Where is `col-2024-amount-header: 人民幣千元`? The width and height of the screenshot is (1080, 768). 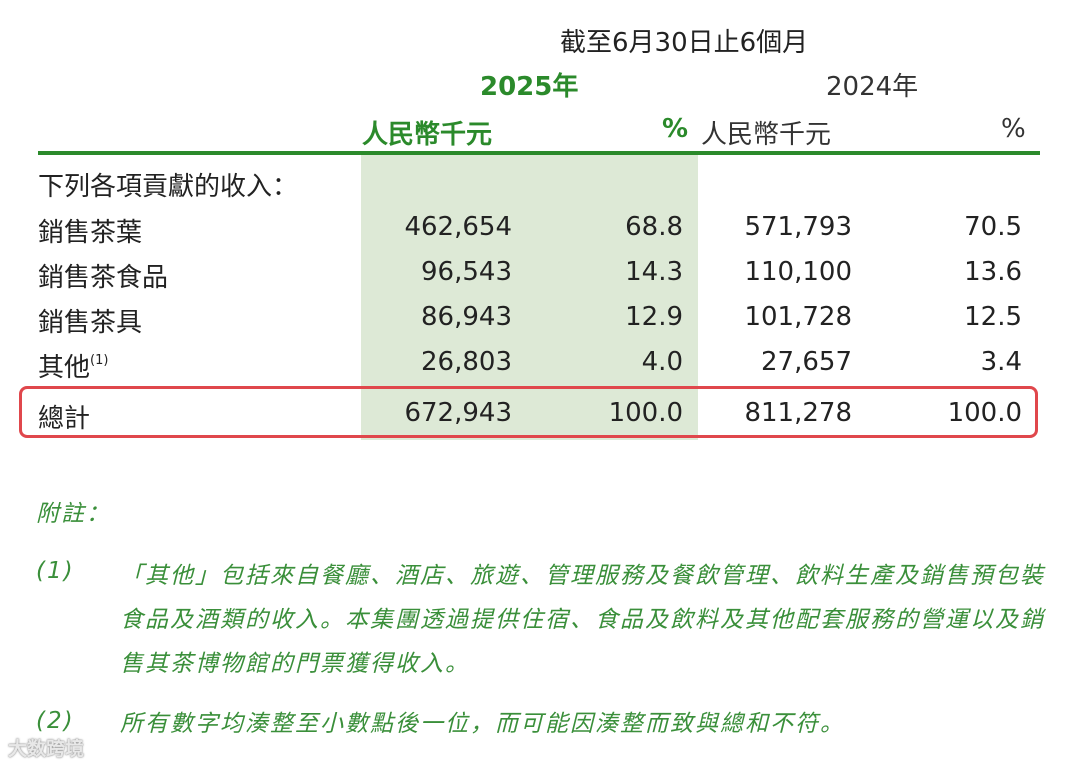
col-2024-amount-header: 人民幣千元 is located at coordinates (766, 135).